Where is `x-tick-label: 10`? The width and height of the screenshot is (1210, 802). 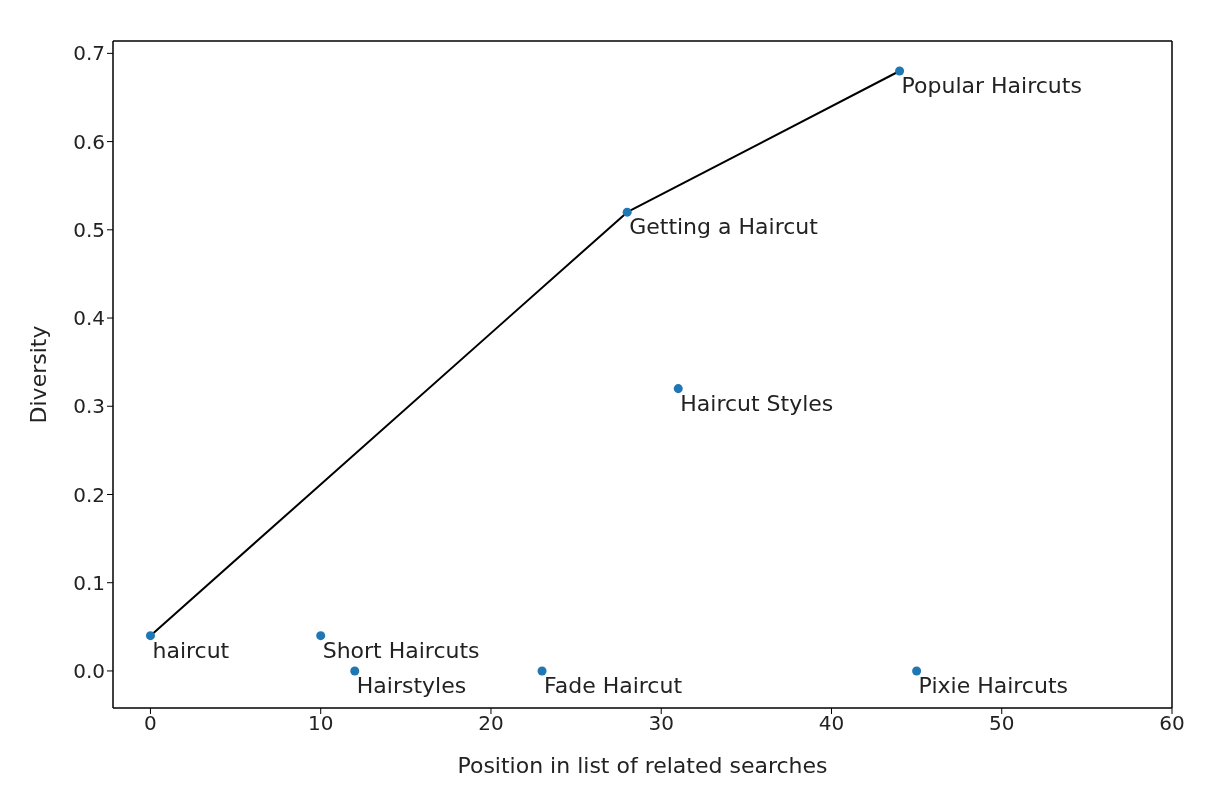 x-tick-label: 10 is located at coordinates (320, 723).